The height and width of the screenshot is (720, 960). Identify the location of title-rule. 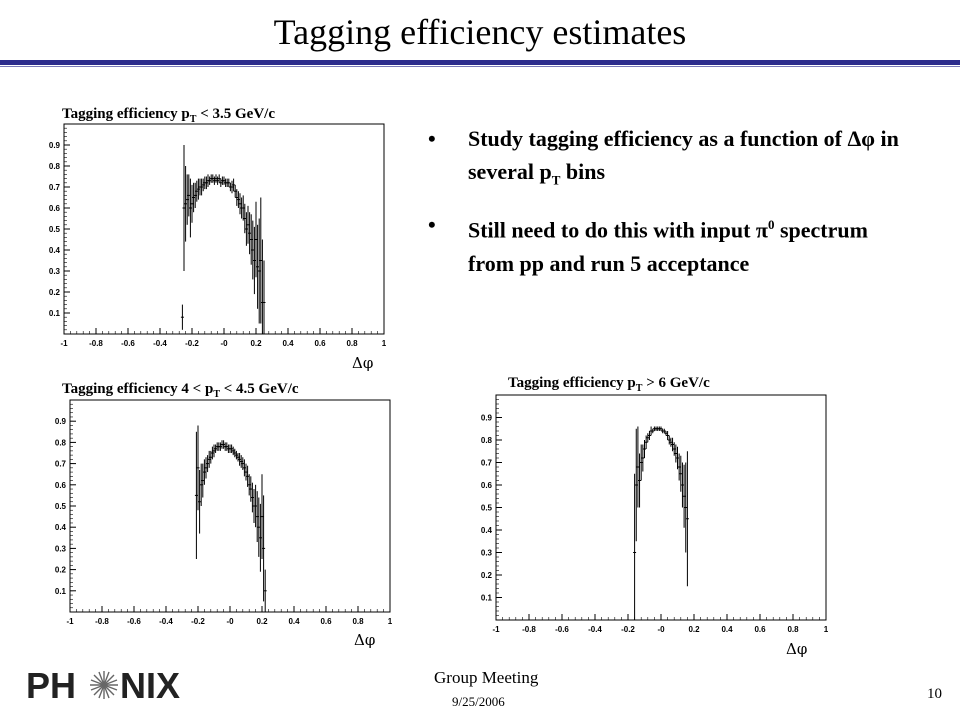
(480, 62).